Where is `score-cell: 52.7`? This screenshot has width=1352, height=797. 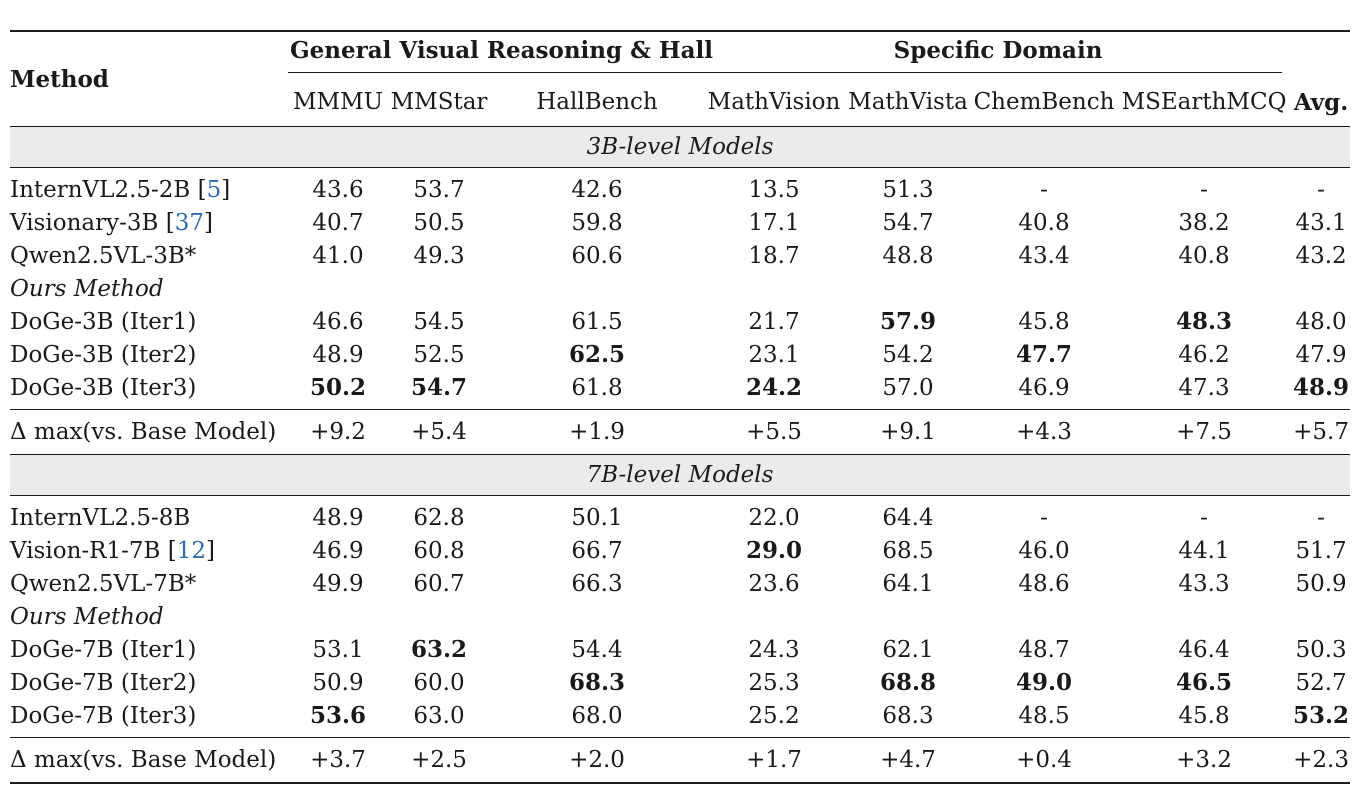
score-cell: 52.7 is located at coordinates (1321, 682).